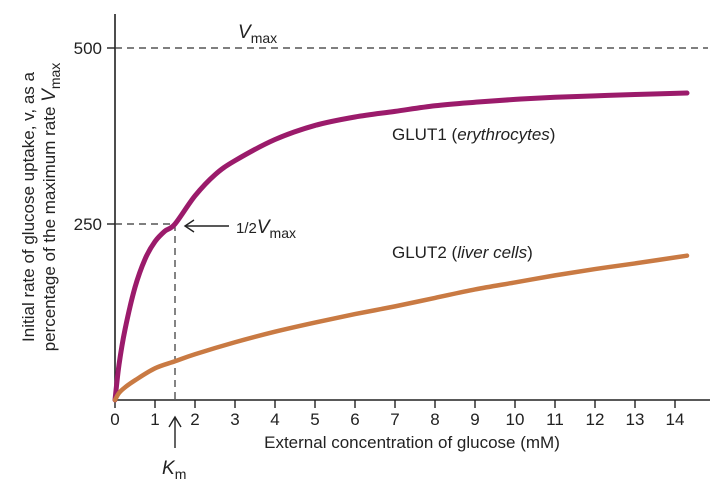 The image size is (716, 488). Describe the element at coordinates (354, 419) in the screenshot. I see `x-tick-label: 6` at that location.